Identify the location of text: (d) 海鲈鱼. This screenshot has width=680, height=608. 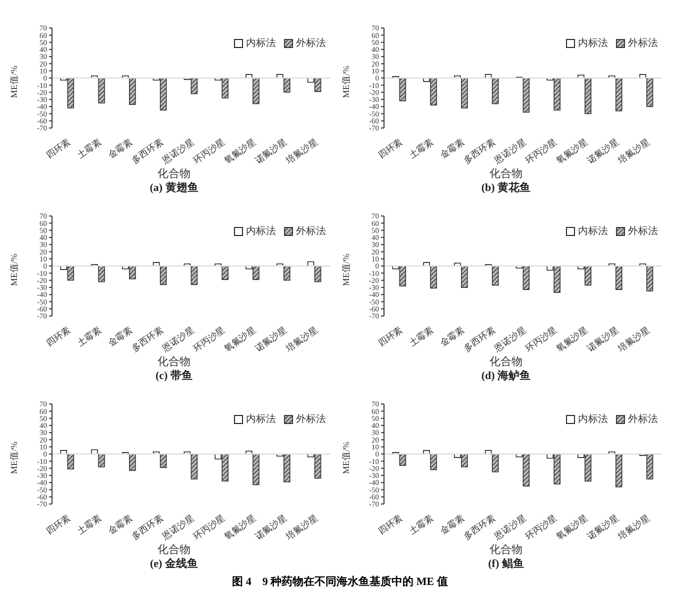
(506, 376).